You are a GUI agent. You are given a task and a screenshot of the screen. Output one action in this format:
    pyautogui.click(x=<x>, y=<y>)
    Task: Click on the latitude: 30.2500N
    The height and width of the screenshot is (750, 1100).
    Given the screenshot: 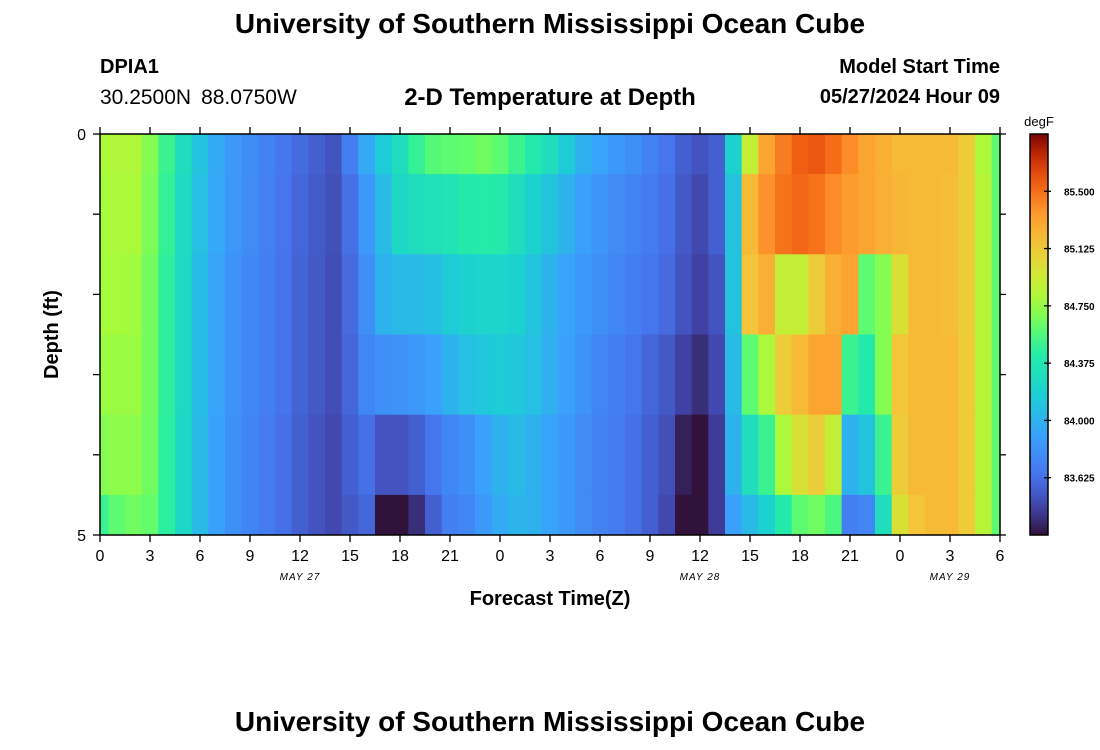 What is the action you would take?
    pyautogui.click(x=146, y=97)
    